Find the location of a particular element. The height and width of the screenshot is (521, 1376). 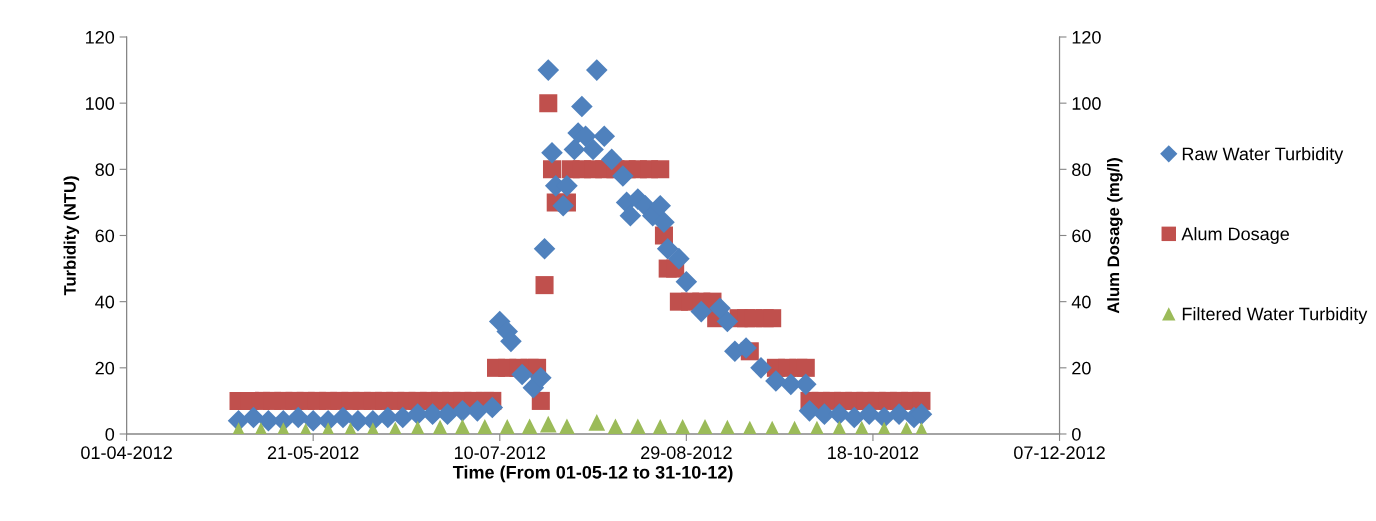

y-tick-label: 60 is located at coordinates (105, 236).